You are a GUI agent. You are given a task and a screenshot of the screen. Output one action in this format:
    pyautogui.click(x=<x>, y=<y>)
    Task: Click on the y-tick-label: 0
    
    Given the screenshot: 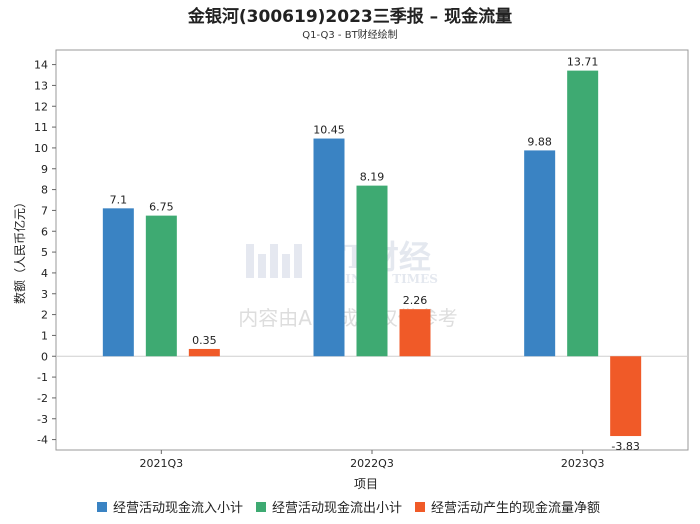 What is the action you would take?
    pyautogui.click(x=44, y=356)
    